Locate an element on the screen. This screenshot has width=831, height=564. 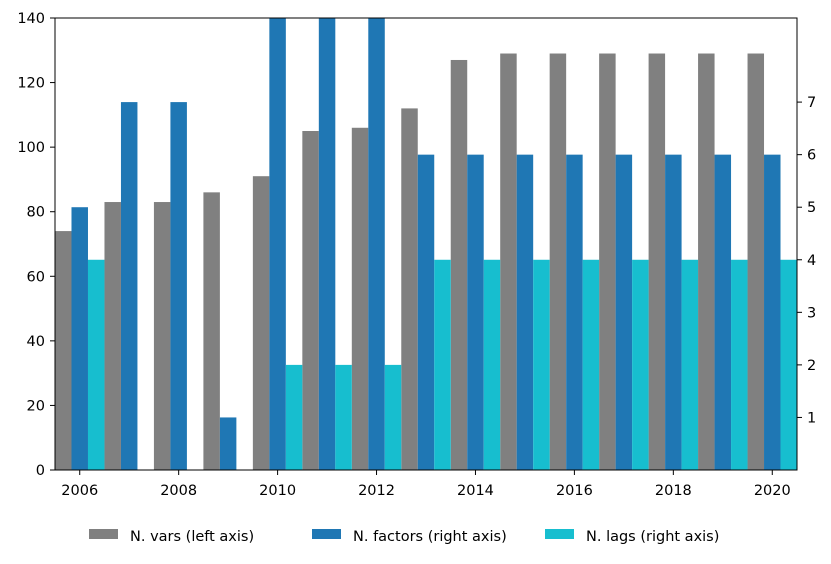
right-tick-label: 7 is located at coordinates (811, 103).